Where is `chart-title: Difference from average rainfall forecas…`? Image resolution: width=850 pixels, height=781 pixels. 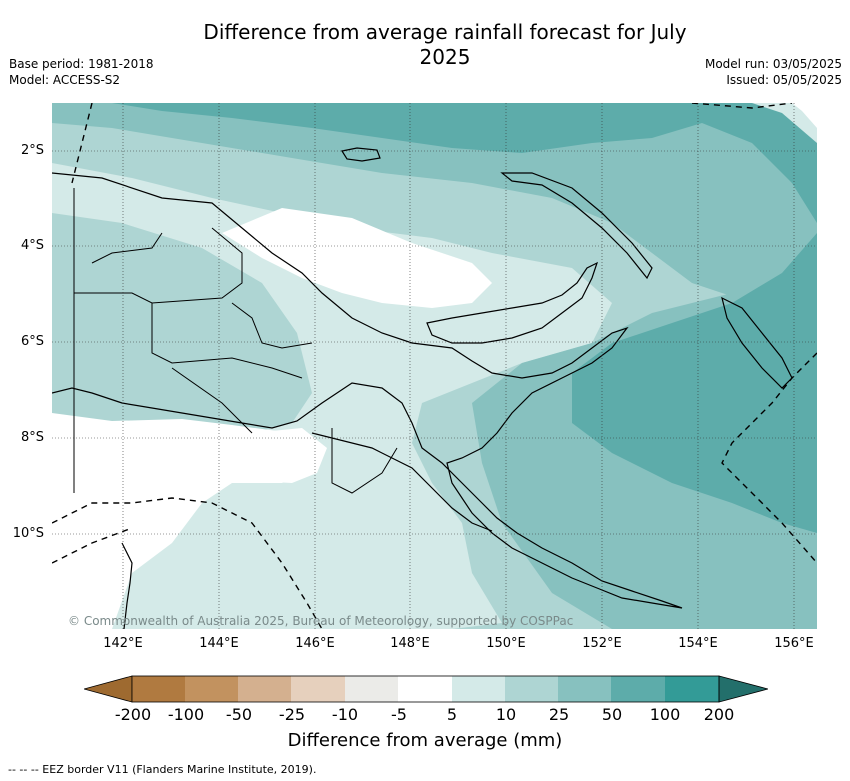
chart-title: Difference from average rainfall forecas… is located at coordinates (445, 44).